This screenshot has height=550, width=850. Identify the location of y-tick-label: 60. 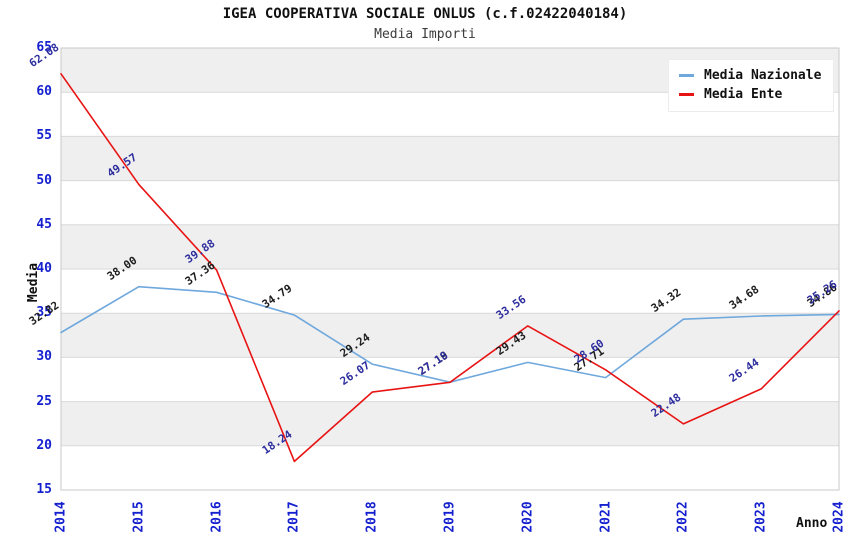
(44, 92).